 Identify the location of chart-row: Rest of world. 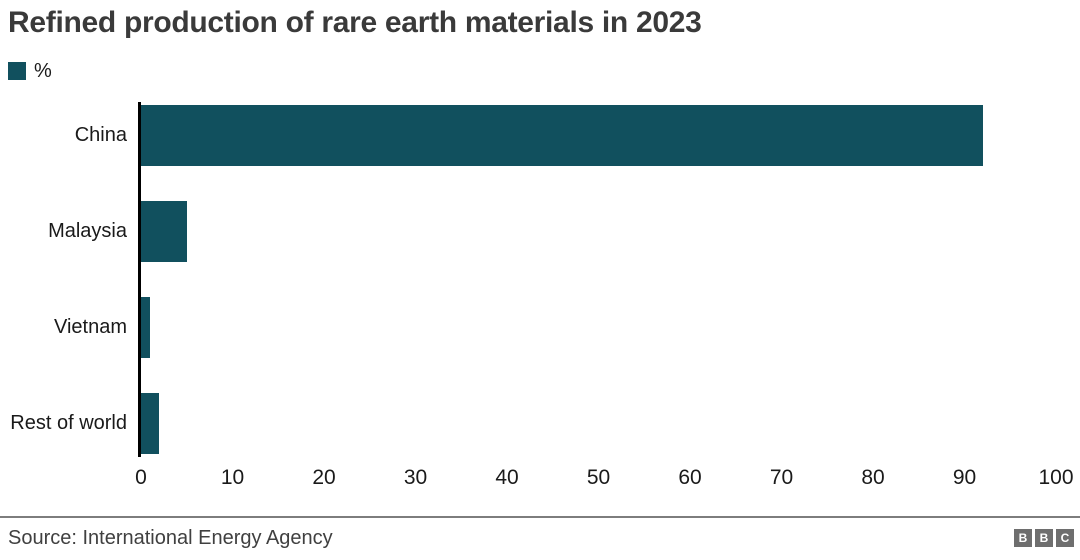
(533, 422).